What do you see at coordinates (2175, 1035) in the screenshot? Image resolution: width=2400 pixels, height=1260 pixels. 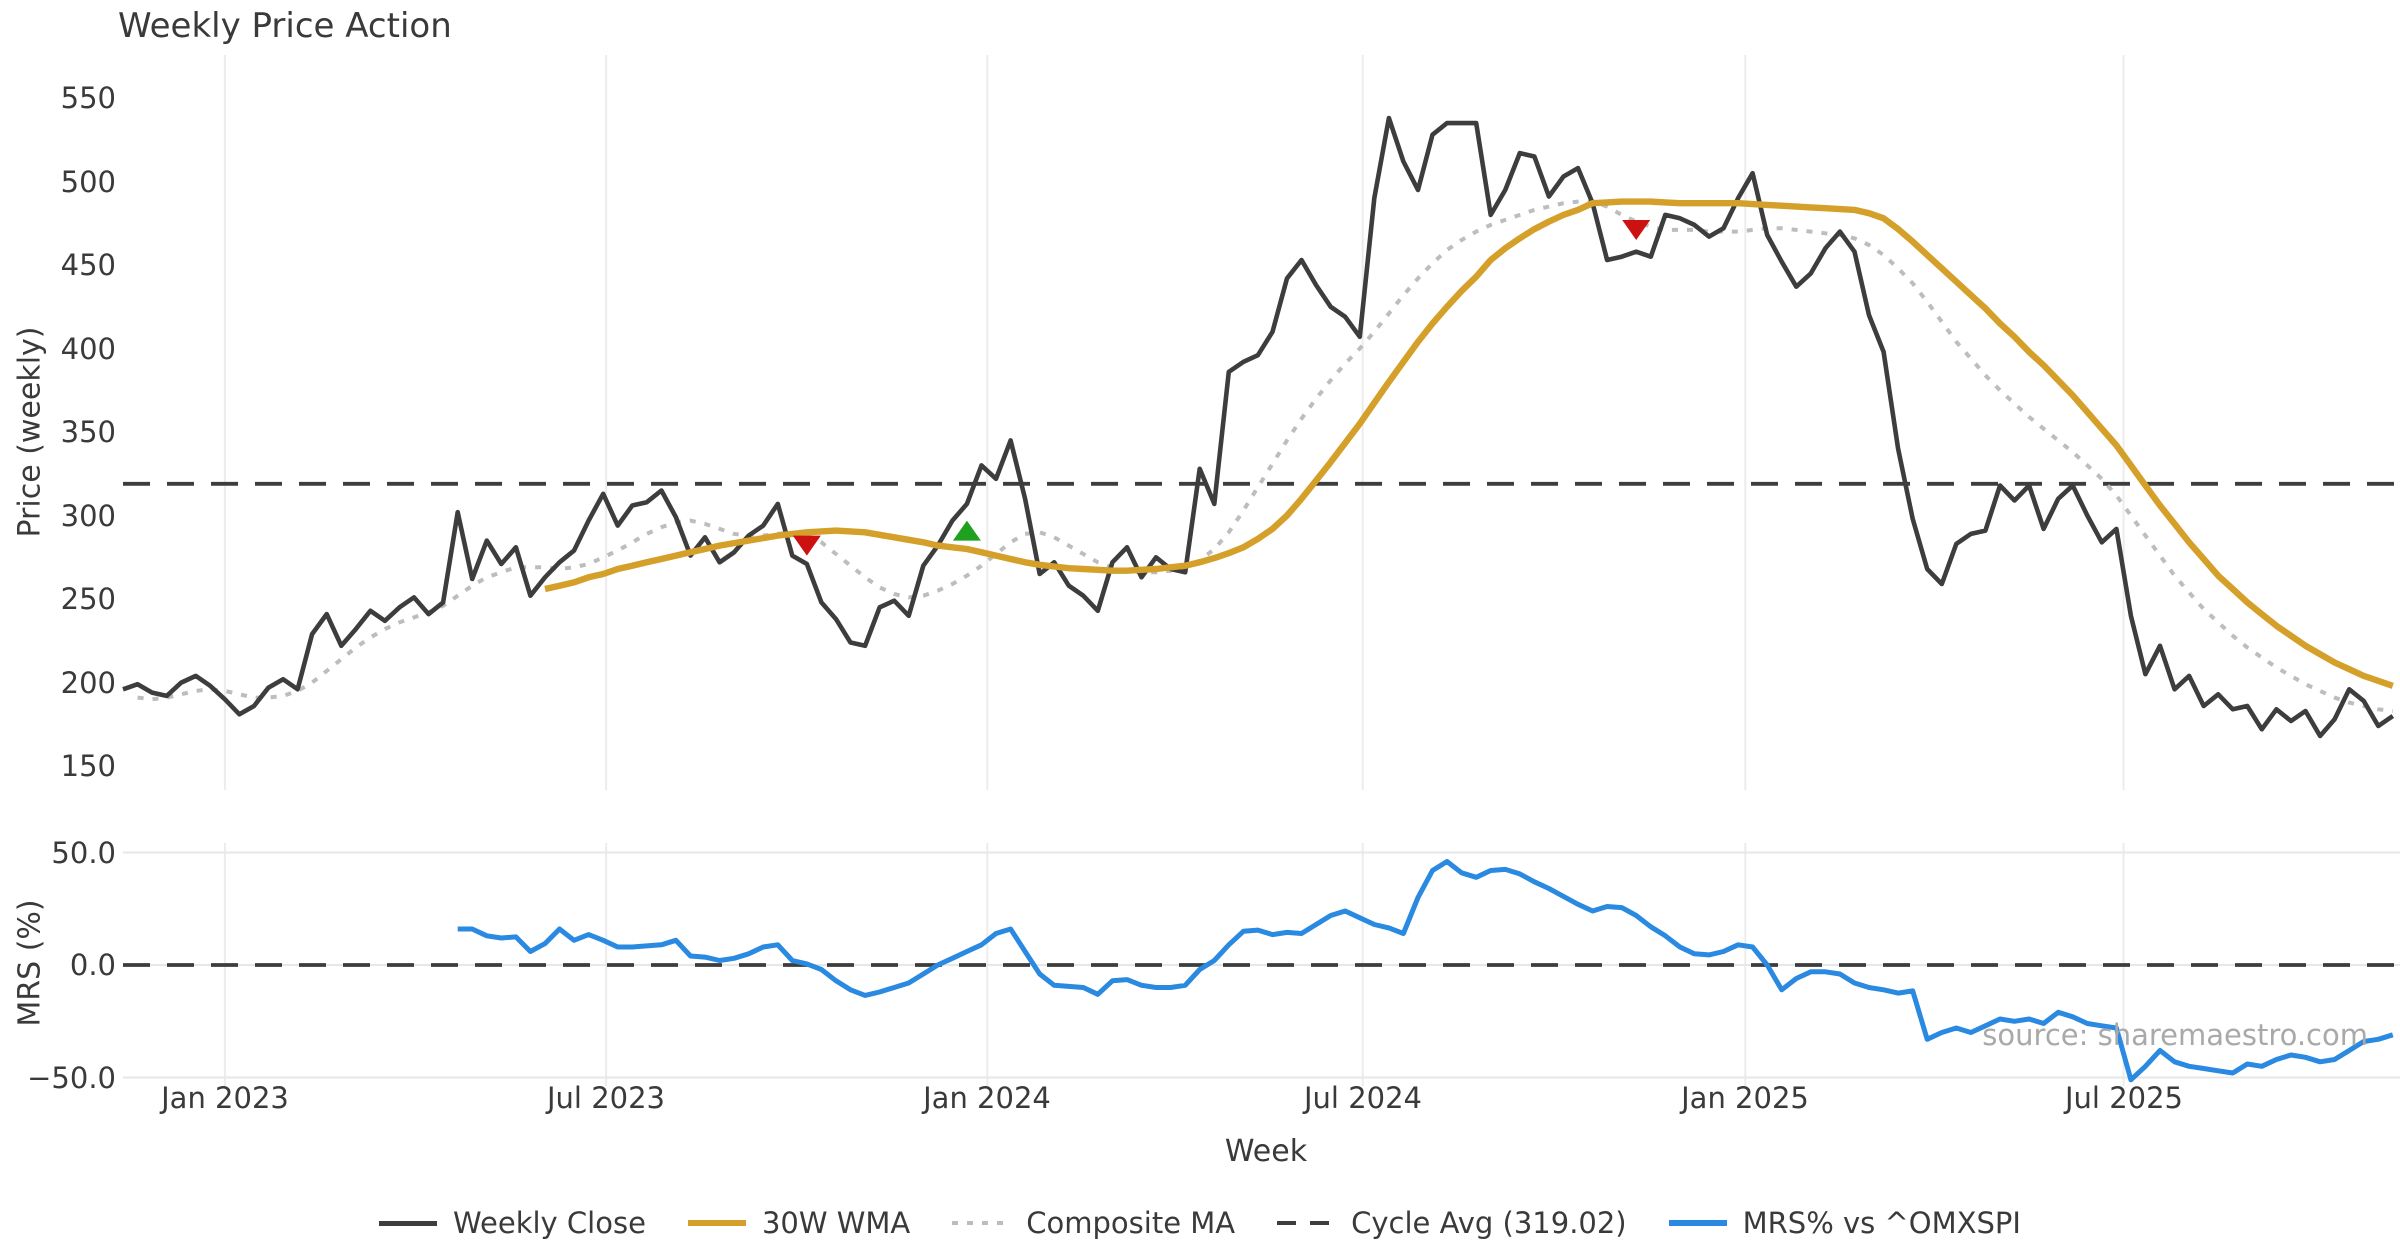 I see `source-note: source: sharemaestro.com` at bounding box center [2175, 1035].